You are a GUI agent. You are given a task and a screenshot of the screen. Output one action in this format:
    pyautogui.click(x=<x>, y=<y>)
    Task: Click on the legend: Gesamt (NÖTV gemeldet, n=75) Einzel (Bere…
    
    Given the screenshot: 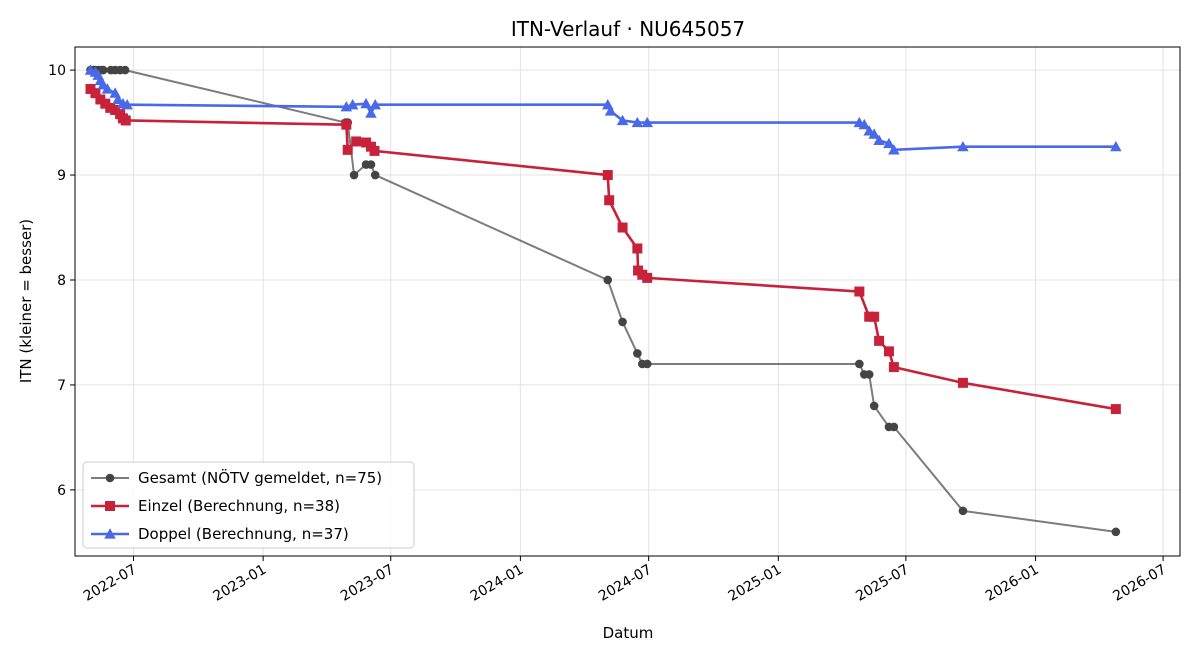 What is the action you would take?
    pyautogui.click(x=248, y=505)
    